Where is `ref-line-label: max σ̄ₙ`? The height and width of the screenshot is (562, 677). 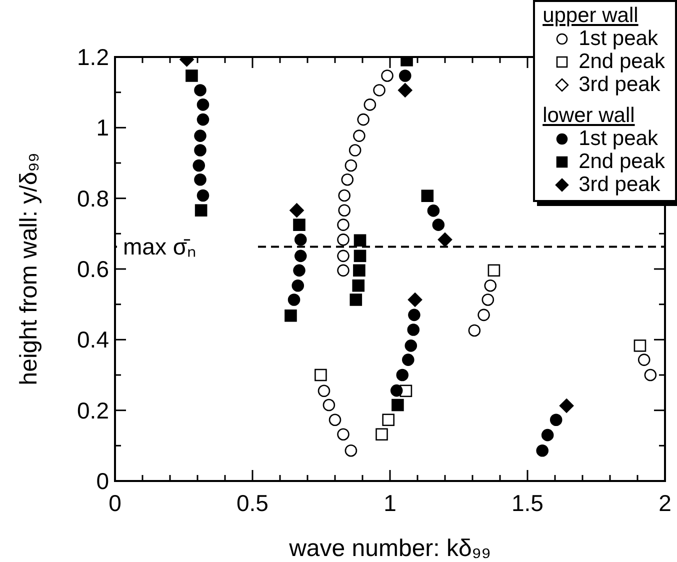 ref-line-label: max σ̄ₙ is located at coordinates (159, 247).